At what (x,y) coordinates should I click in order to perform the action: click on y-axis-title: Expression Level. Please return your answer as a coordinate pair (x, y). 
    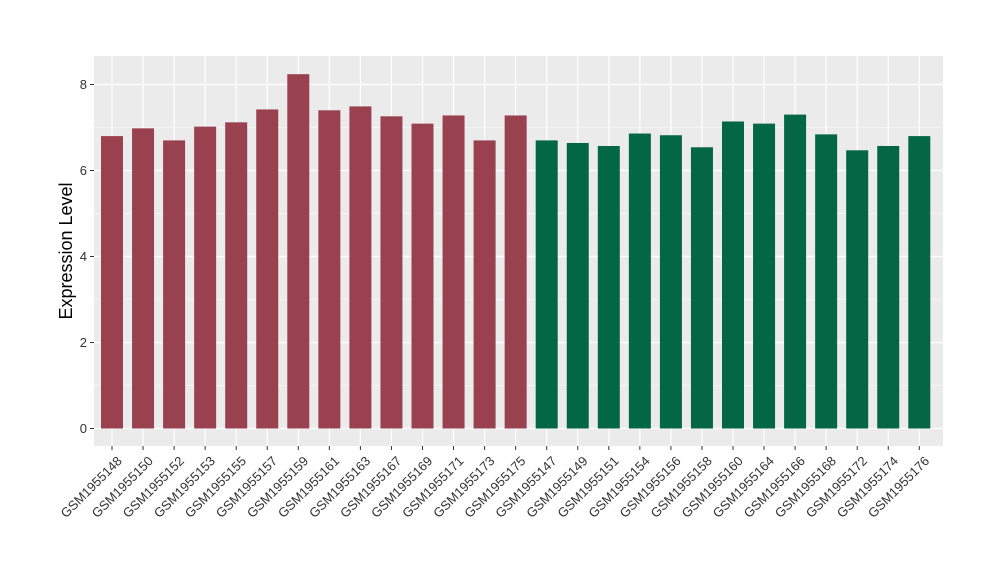
    Looking at the image, I should click on (66, 250).